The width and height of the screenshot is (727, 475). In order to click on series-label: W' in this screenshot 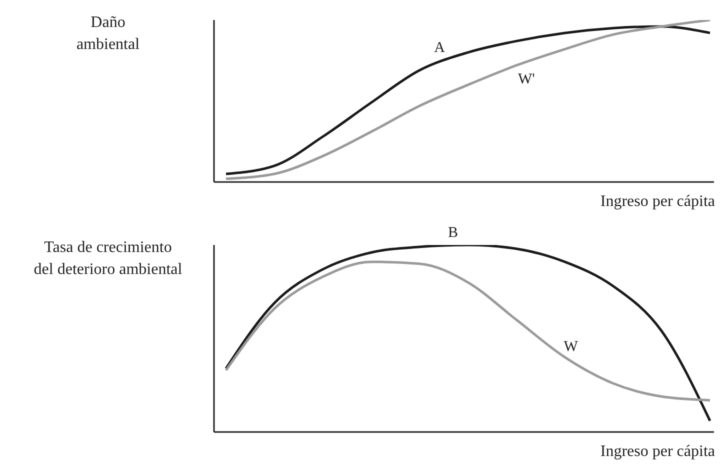, I will do `click(527, 79)`.